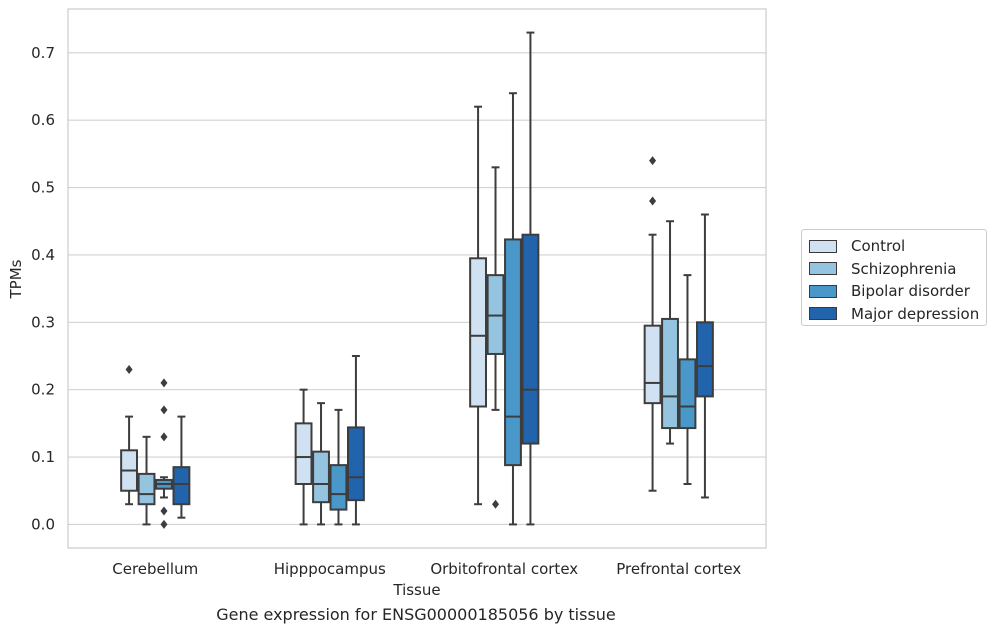 The width and height of the screenshot is (997, 634). Describe the element at coordinates (43, 53) in the screenshot. I see `y-tick-label: 0.7` at that location.